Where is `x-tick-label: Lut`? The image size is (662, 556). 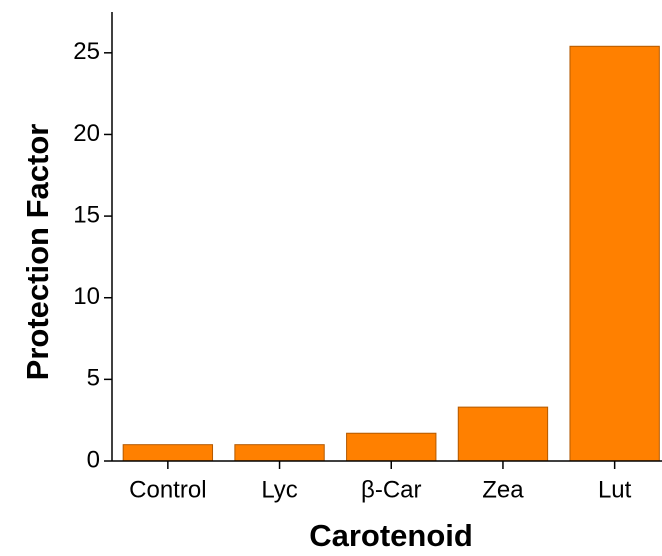 x-tick-label: Lut is located at coordinates (615, 489).